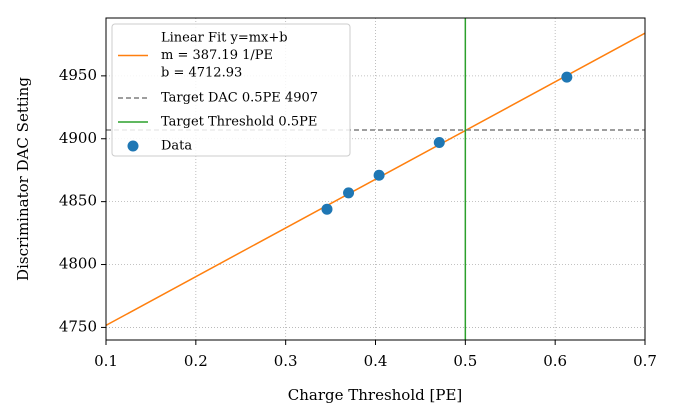 This screenshot has height=419, width=677. What do you see at coordinates (286, 361) in the screenshot?
I see `x-tick-label: 0.3` at bounding box center [286, 361].